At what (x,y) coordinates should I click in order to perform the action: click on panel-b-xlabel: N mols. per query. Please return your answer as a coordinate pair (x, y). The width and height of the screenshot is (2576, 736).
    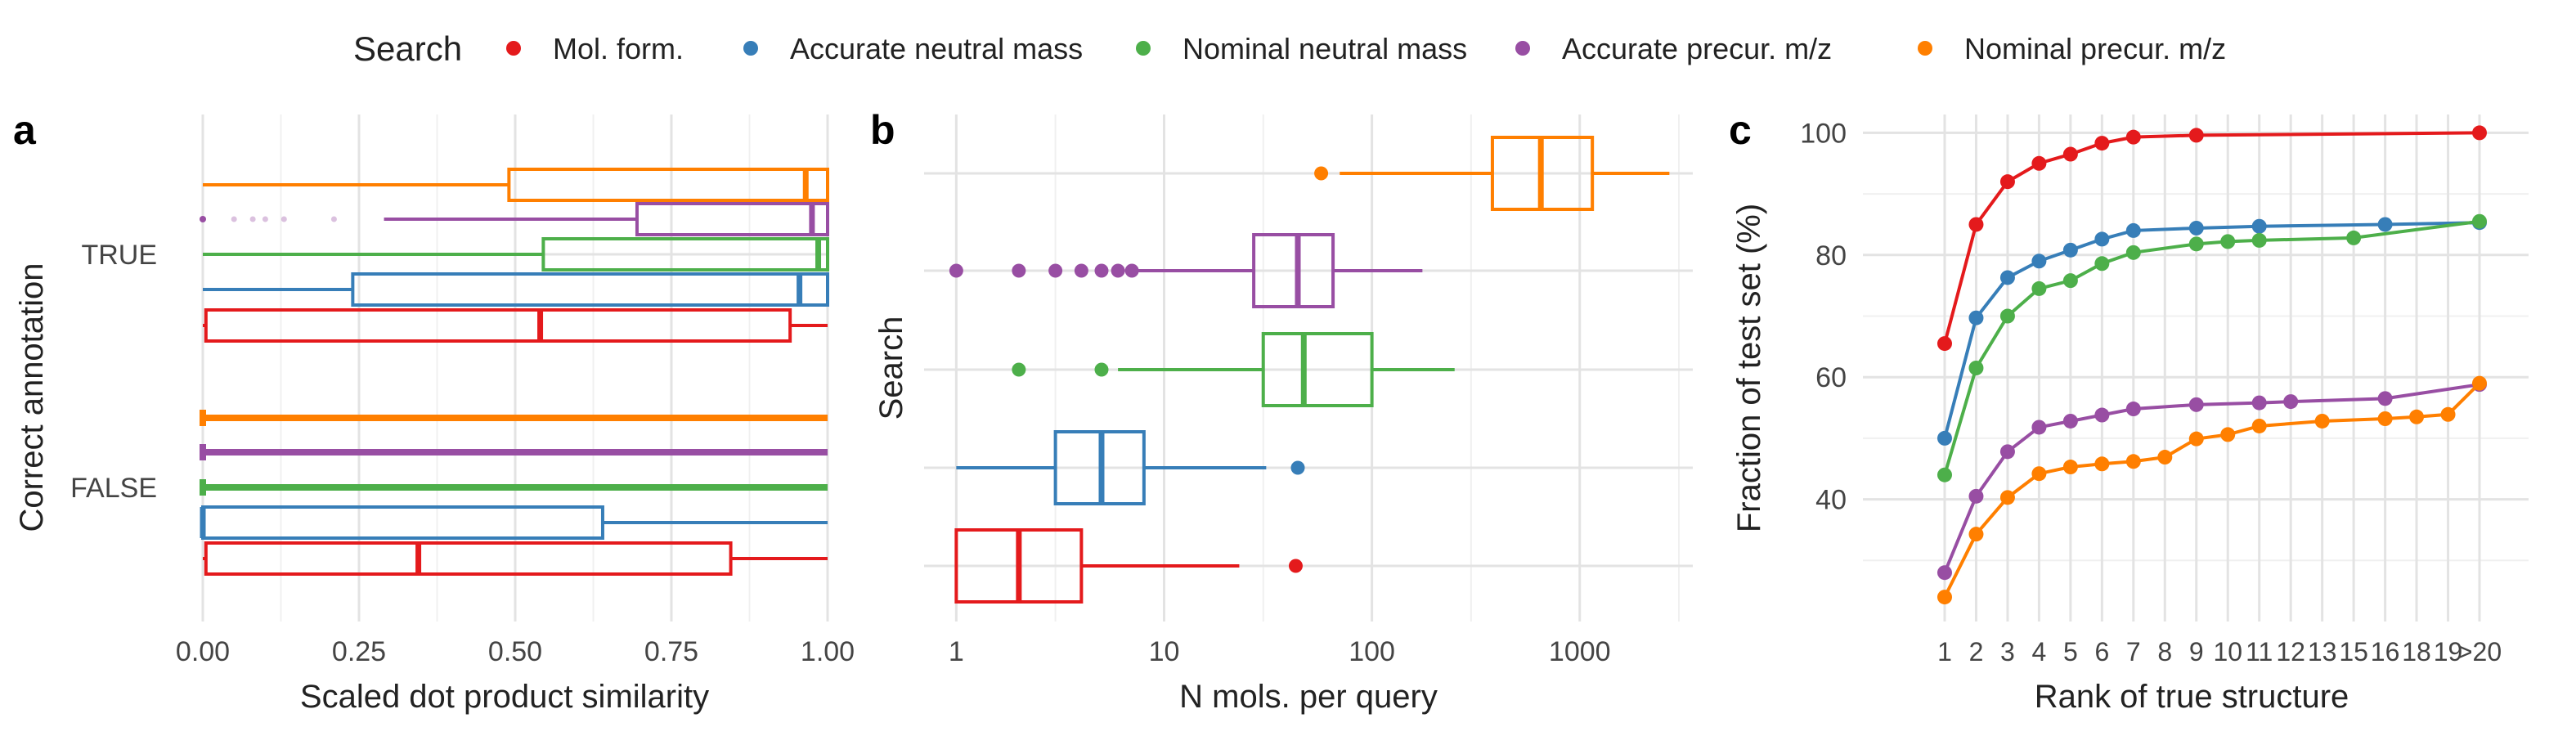
    Looking at the image, I should click on (1309, 697).